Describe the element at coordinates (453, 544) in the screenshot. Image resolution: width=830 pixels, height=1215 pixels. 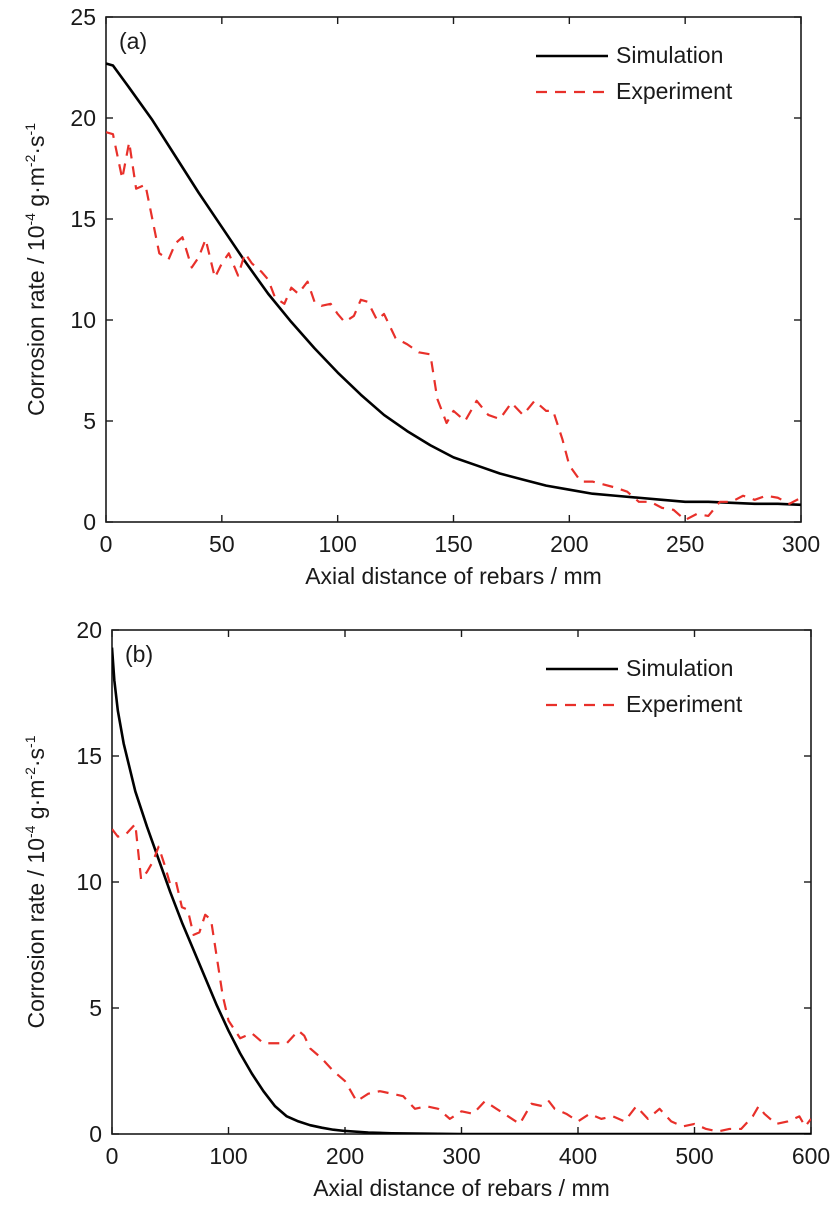
I see `x-tick-label: 150` at that location.